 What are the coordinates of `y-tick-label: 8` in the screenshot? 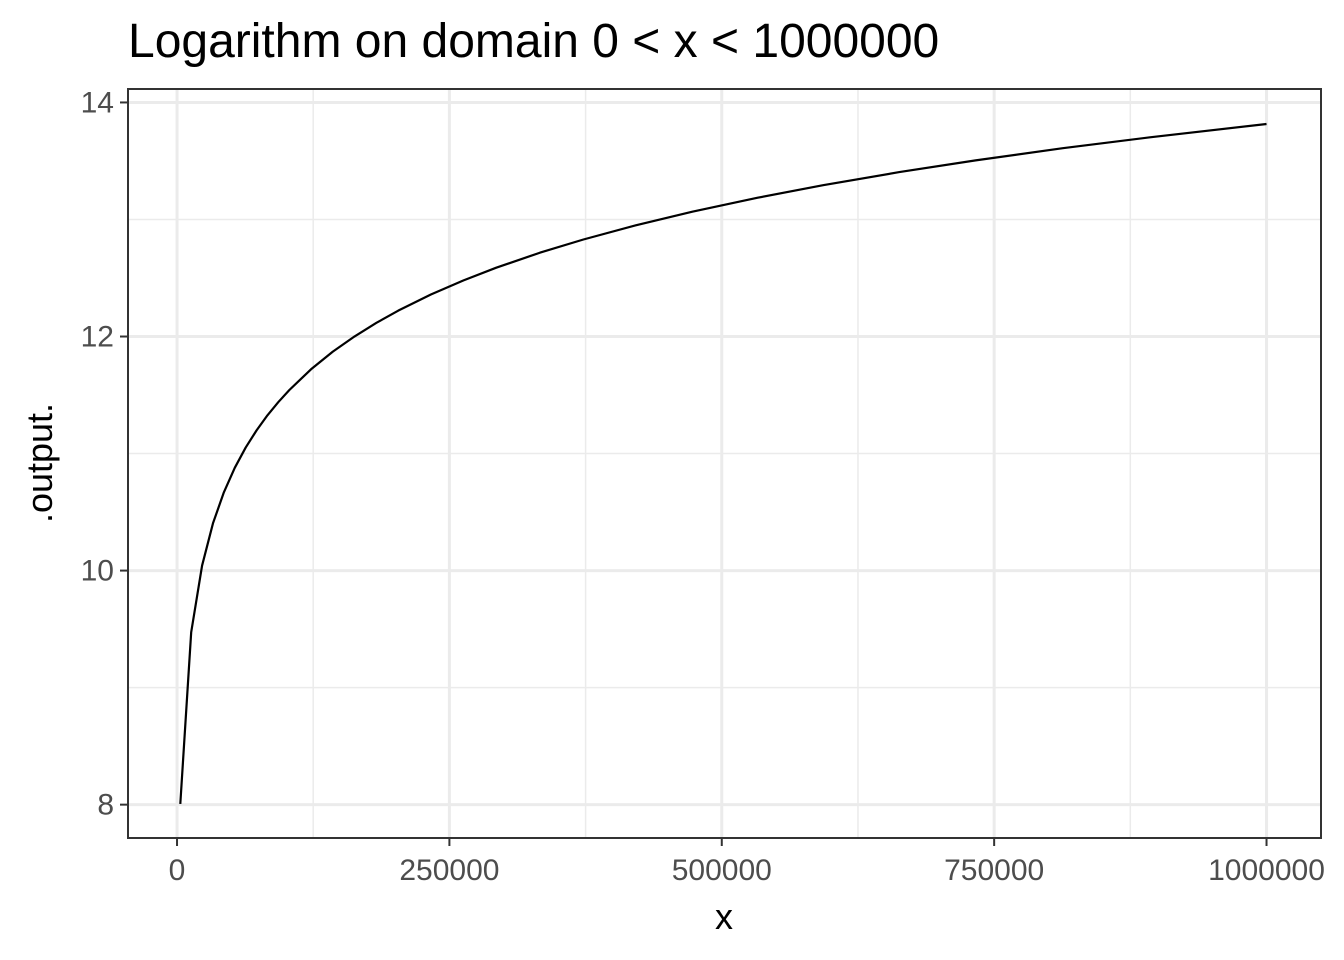 It's located at (105, 805).